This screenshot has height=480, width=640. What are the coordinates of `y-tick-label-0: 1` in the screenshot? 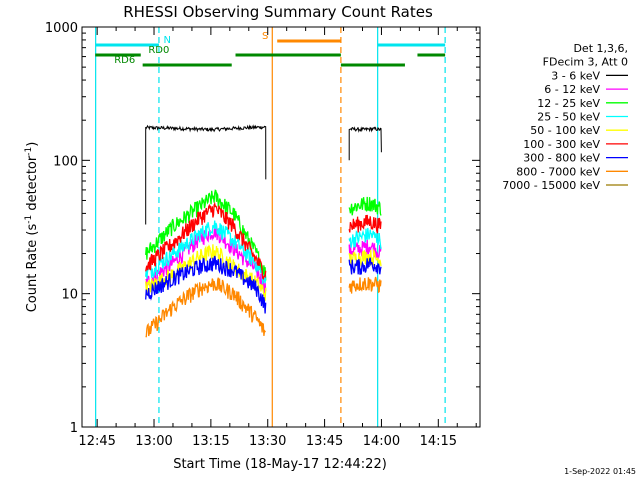 It's located at (74, 428).